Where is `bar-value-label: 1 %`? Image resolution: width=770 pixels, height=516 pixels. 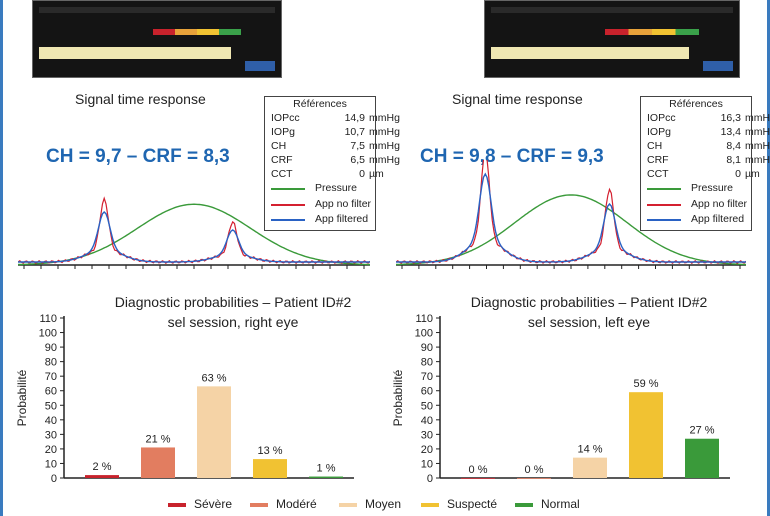
bar-value-label: 1 % is located at coordinates (326, 469).